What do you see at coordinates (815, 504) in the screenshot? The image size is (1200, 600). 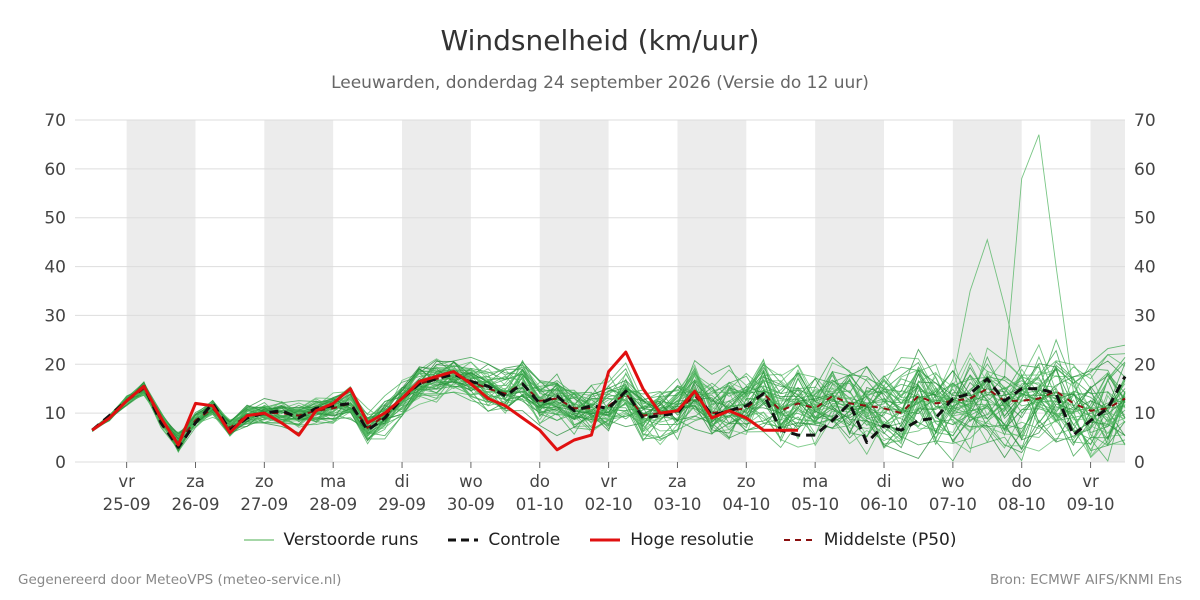 I see `x-tick-label-date: 05-10` at bounding box center [815, 504].